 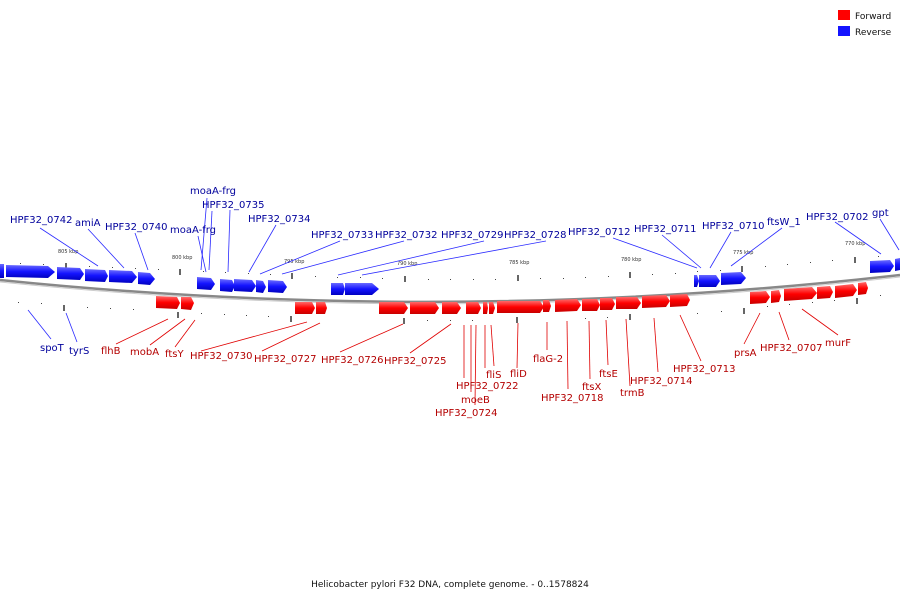 What do you see at coordinates (450, 288) in the screenshot?
I see `genome-backbone` at bounding box center [450, 288].